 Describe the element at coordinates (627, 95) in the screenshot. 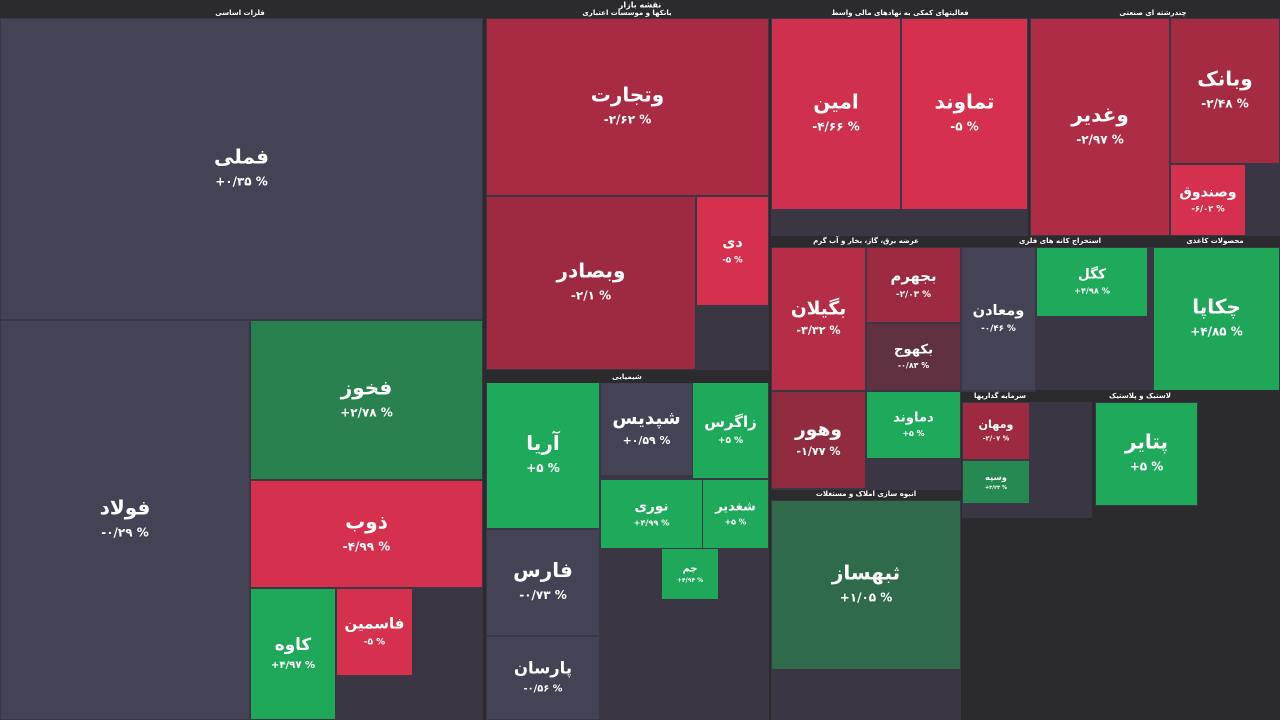

I see `tile-name: وتجارت` at that location.